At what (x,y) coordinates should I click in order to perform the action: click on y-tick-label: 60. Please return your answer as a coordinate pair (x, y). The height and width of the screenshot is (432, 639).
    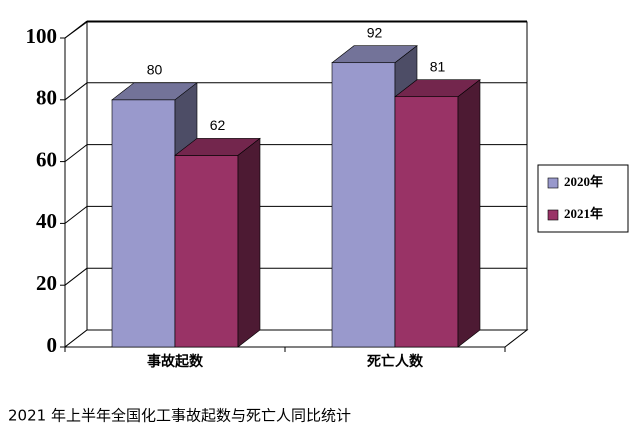
    Looking at the image, I should click on (46, 159).